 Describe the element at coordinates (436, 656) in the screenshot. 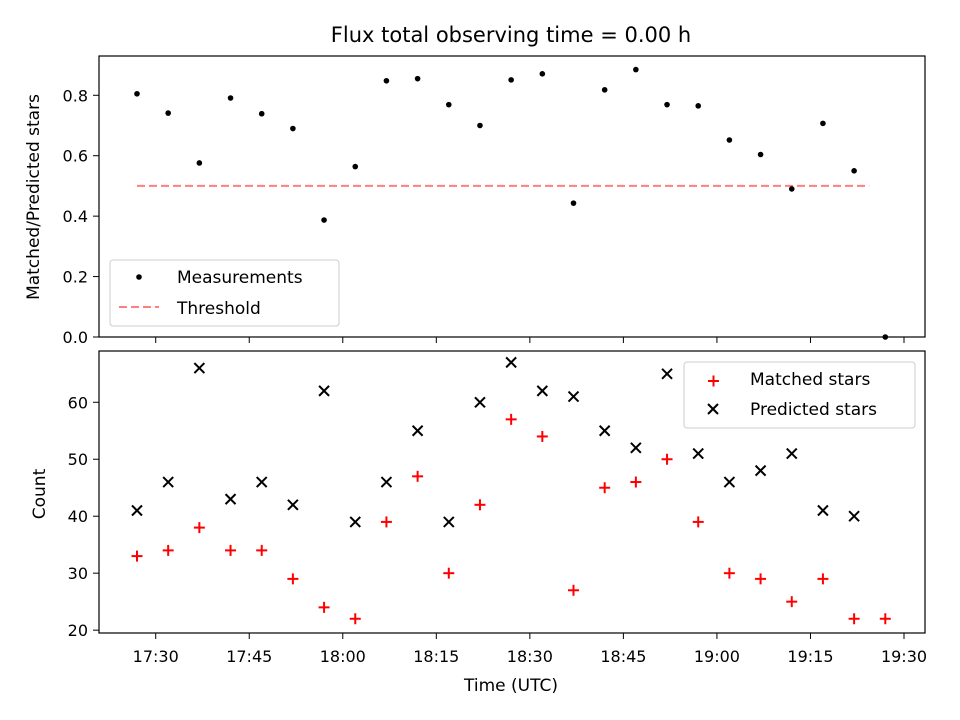

I see `x-tick-label: 18:15` at that location.